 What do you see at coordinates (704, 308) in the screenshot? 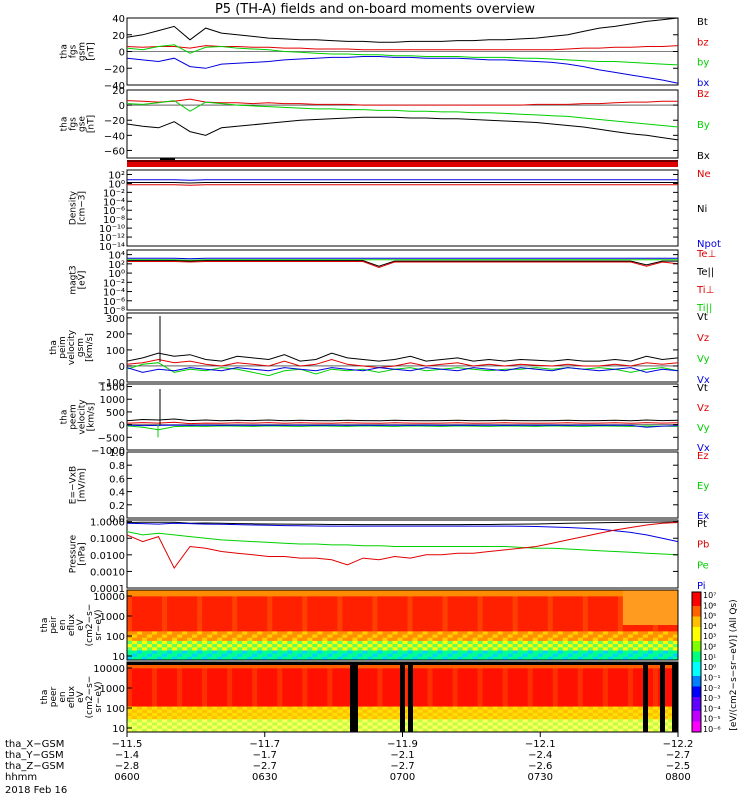
I see `legend-entry: Ti||` at bounding box center [704, 308].